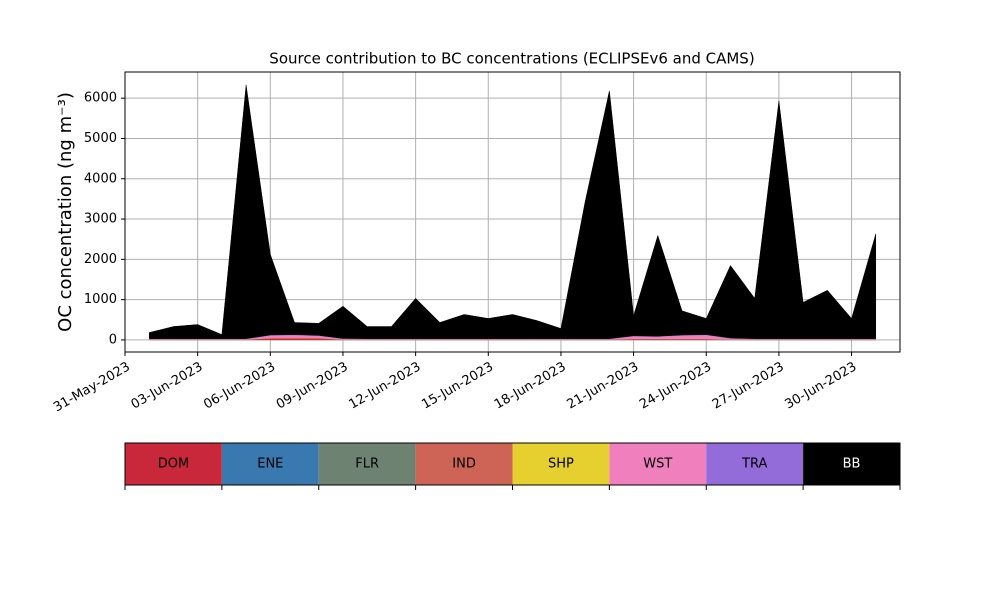 The height and width of the screenshot is (600, 1000). What do you see at coordinates (113, 339) in the screenshot?
I see `y-tick-label: 0` at bounding box center [113, 339].